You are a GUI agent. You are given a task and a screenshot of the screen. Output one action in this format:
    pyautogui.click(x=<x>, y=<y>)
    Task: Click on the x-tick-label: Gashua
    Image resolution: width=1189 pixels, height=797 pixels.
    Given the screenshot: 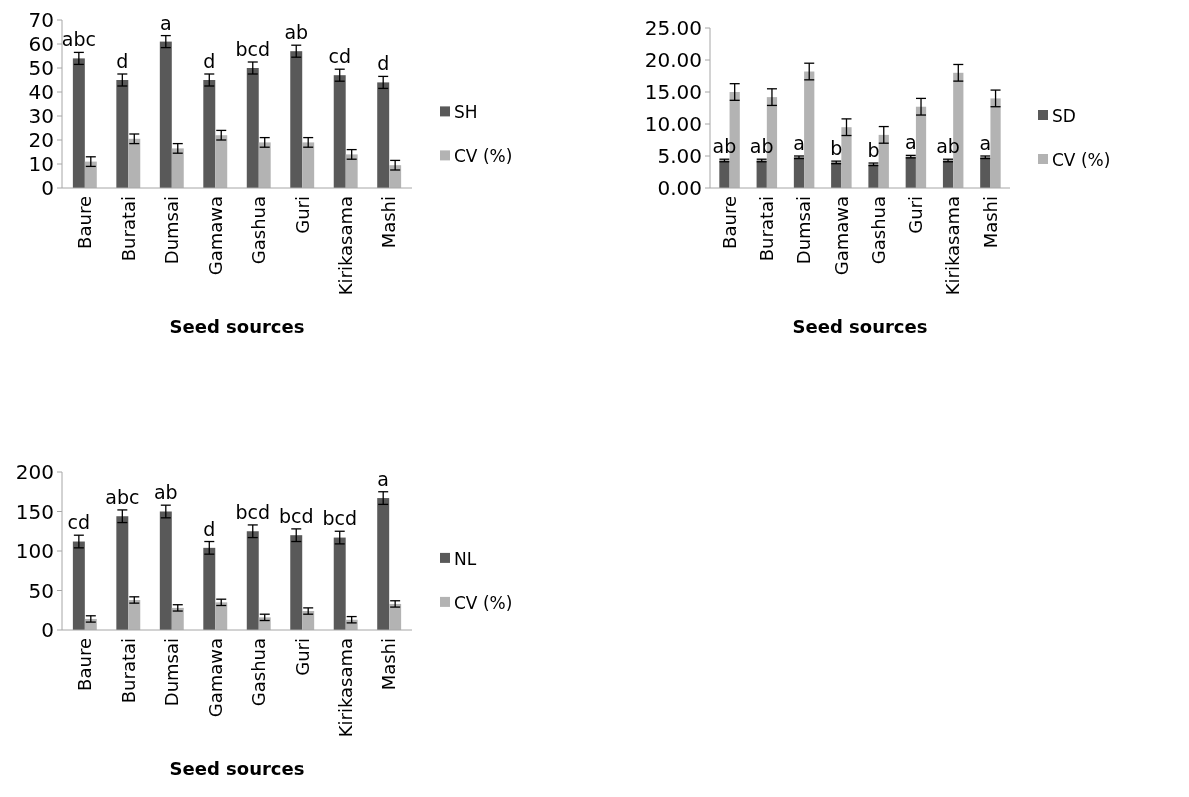 What is the action you would take?
    pyautogui.click(x=259, y=230)
    